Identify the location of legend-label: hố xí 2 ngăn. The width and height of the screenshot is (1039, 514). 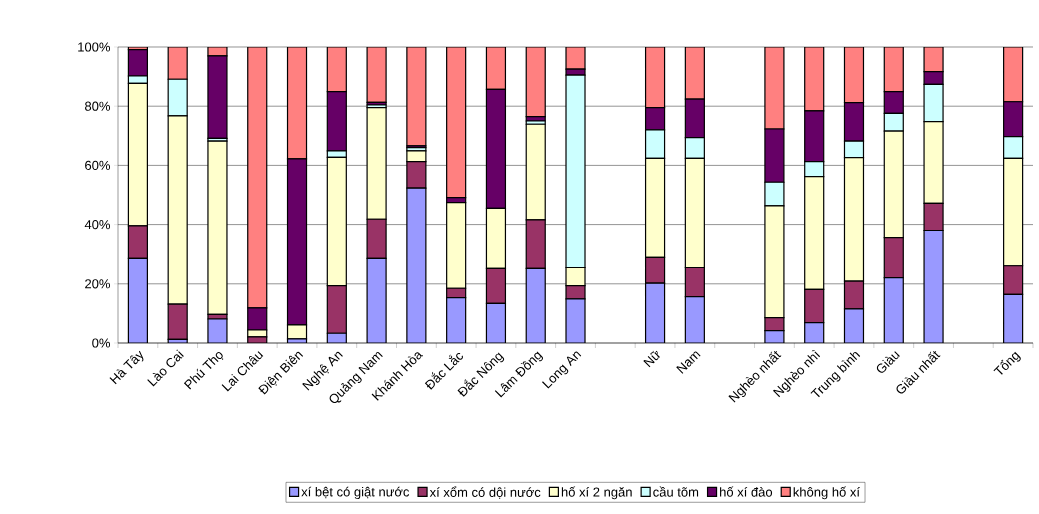
(596, 493).